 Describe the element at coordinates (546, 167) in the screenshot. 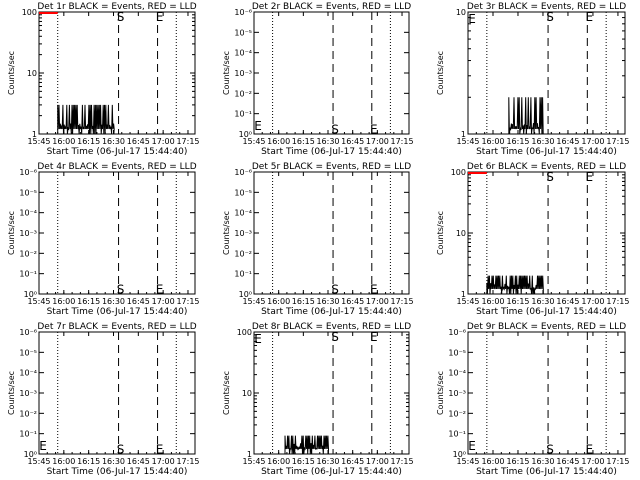

I see `panel-title: Det 6r BLACK = Events, RED = LLD` at that location.